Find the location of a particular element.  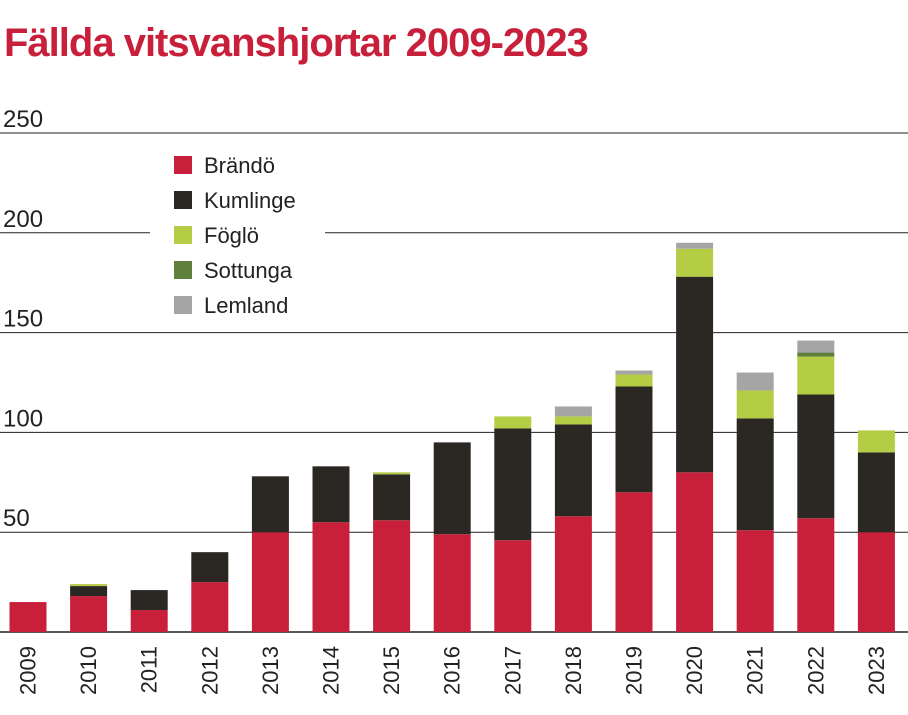

bar-2011-Kumlinge is located at coordinates (149, 600).